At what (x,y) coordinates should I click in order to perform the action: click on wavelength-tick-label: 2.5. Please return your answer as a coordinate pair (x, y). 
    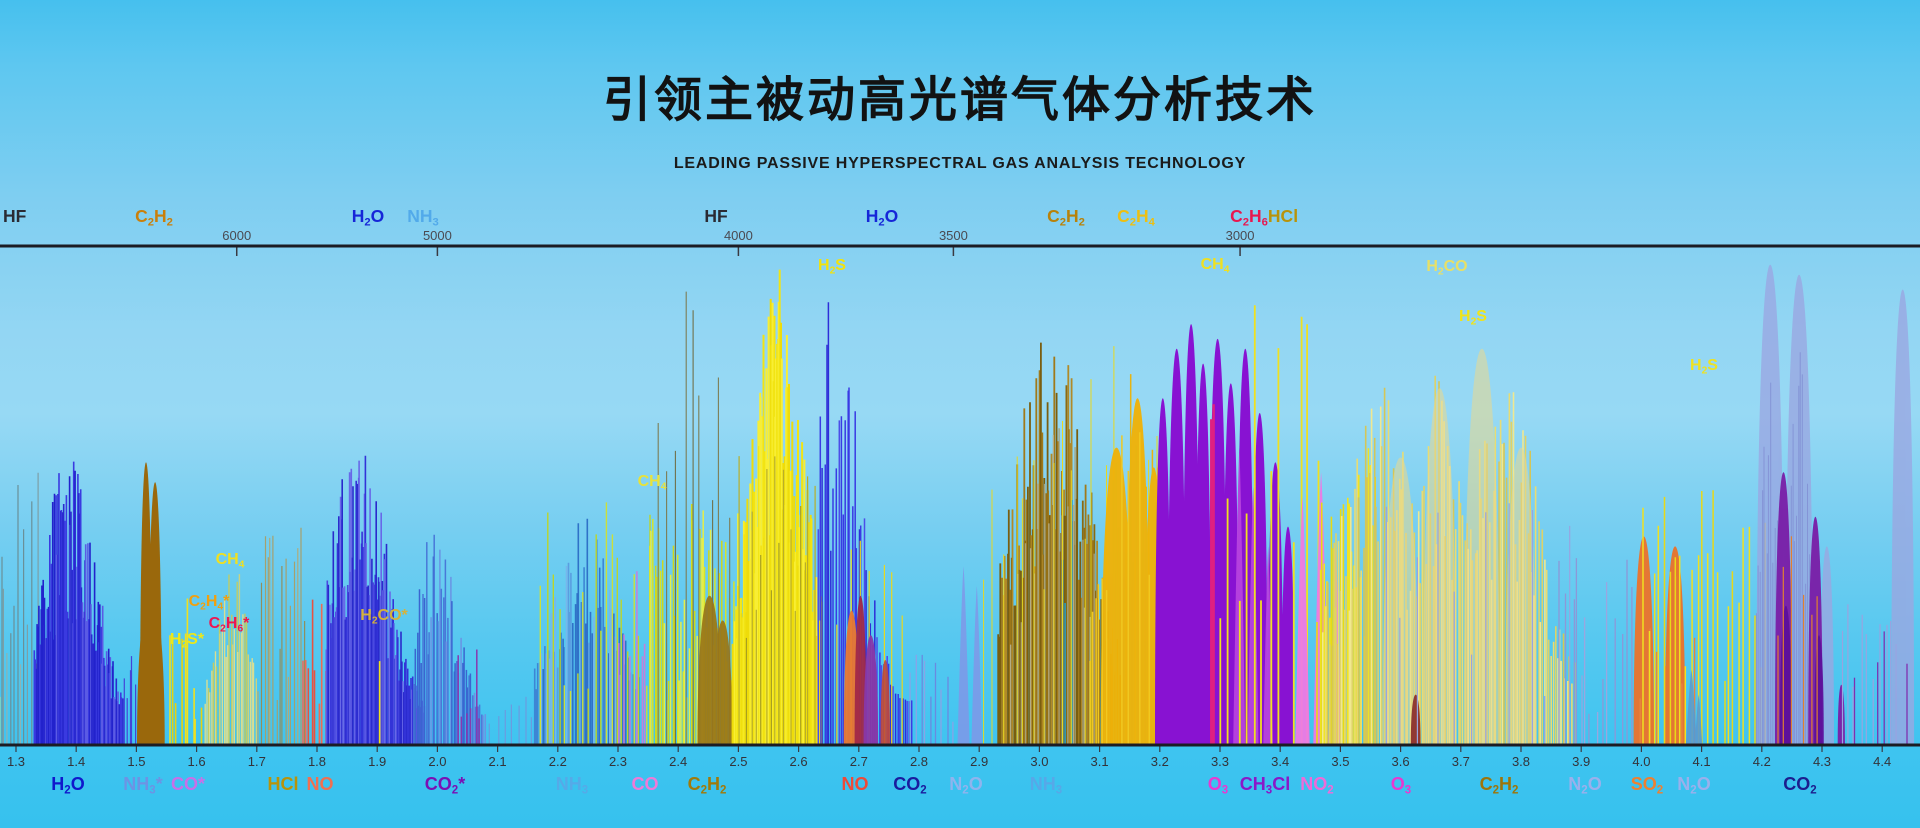
    Looking at the image, I should click on (738, 761).